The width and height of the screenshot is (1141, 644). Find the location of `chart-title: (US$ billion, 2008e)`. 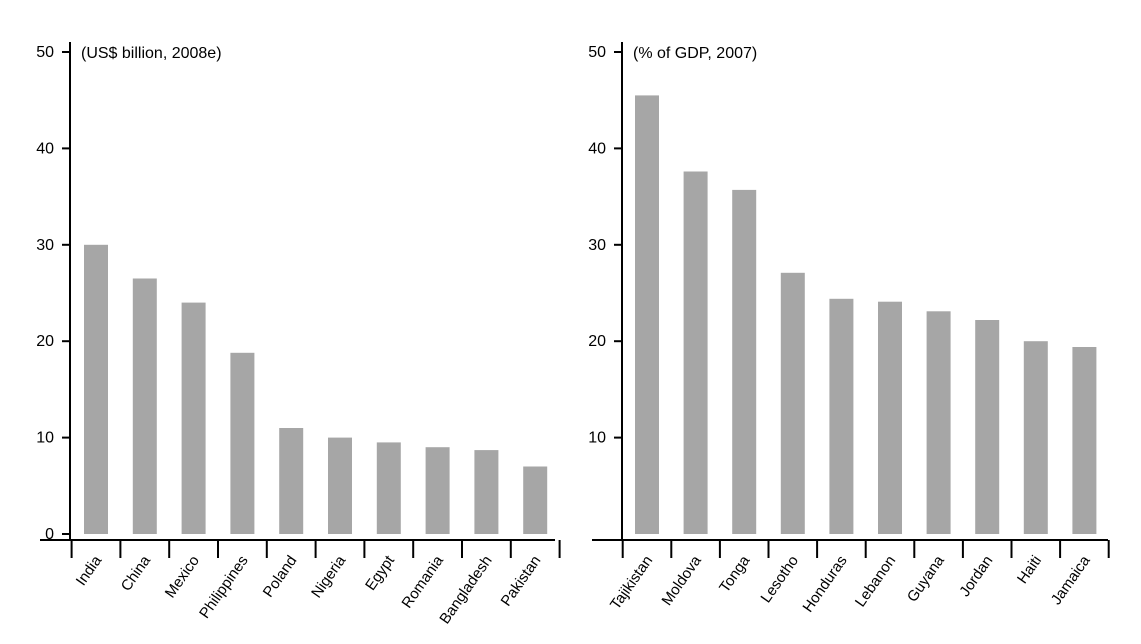

chart-title: (US$ billion, 2008e) is located at coordinates (151, 53).